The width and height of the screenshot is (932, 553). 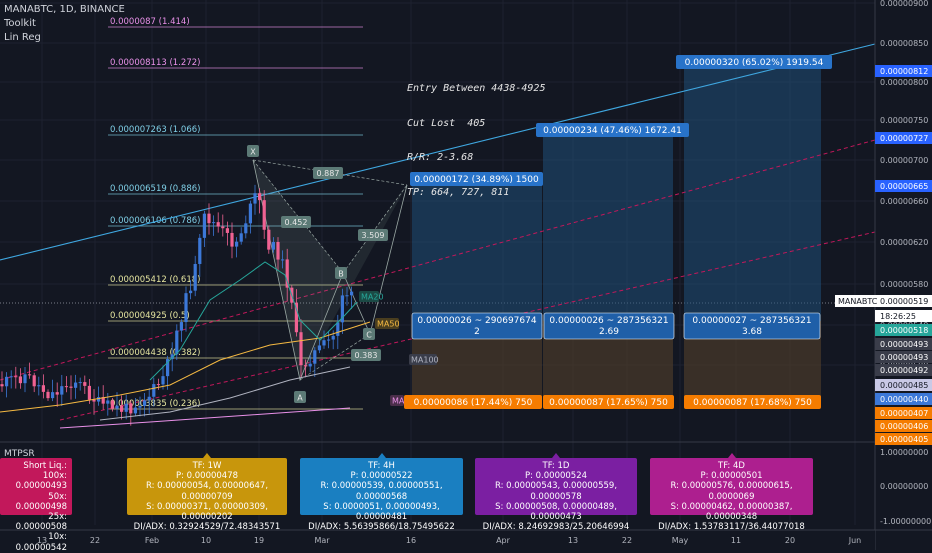 I want to click on pattern-point-label: A, so click(x=300, y=398).